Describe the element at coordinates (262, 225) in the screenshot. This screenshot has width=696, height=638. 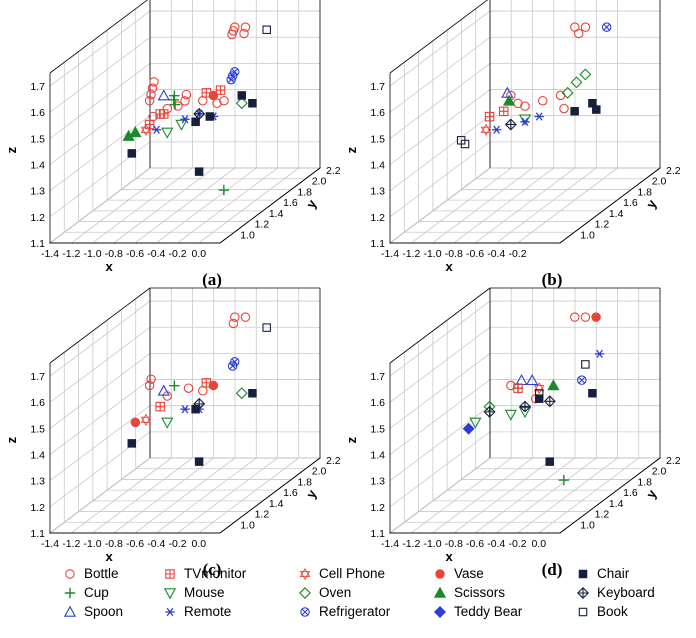
I see `y-tick-label: 1.2` at that location.